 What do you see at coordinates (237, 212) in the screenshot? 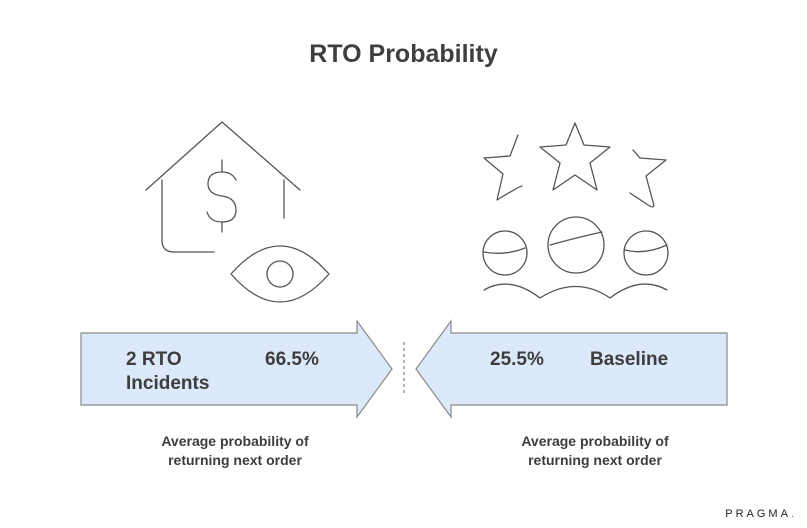
I see `house-dollar-eye-icon` at bounding box center [237, 212].